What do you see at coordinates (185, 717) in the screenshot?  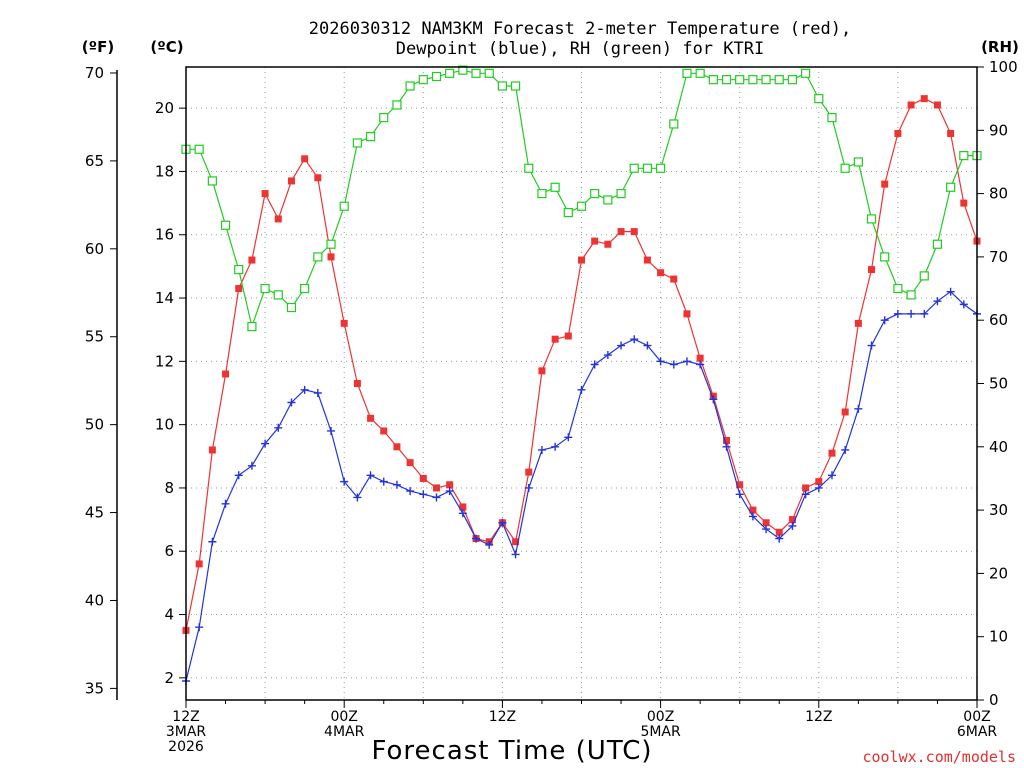 I see `time-tick-label: 12Z` at bounding box center [185, 717].